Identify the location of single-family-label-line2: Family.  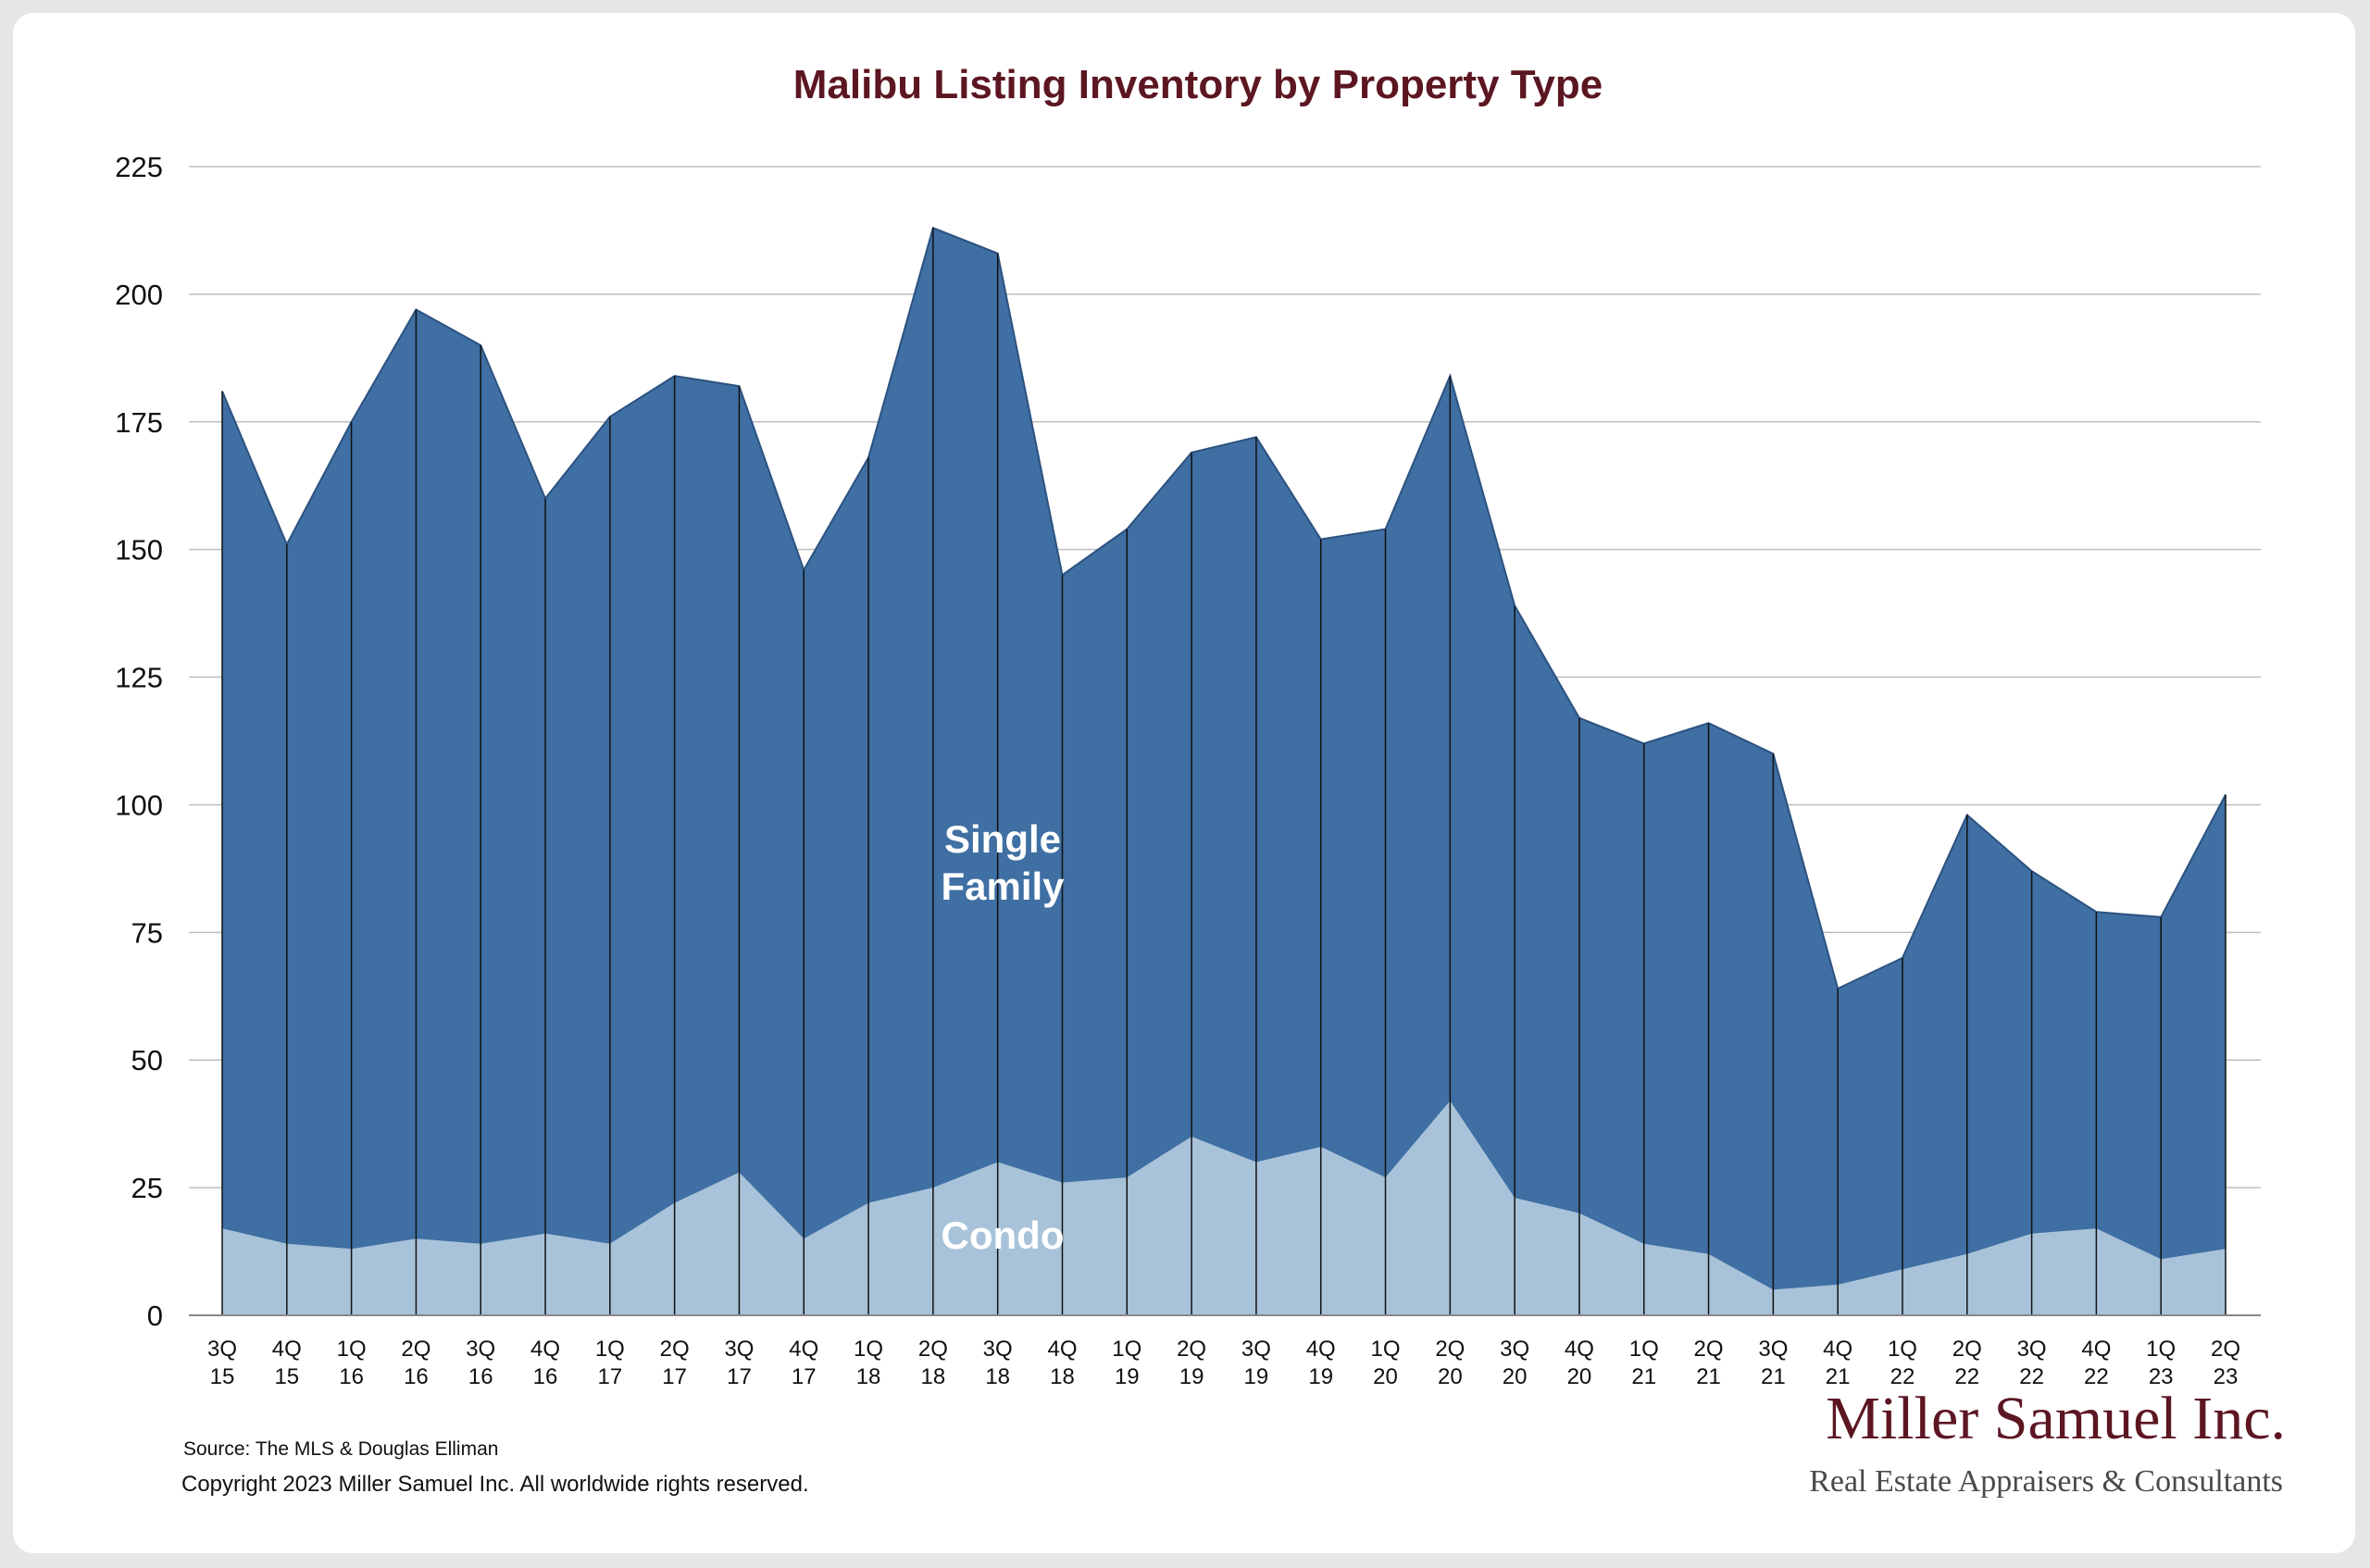
(1003, 886).